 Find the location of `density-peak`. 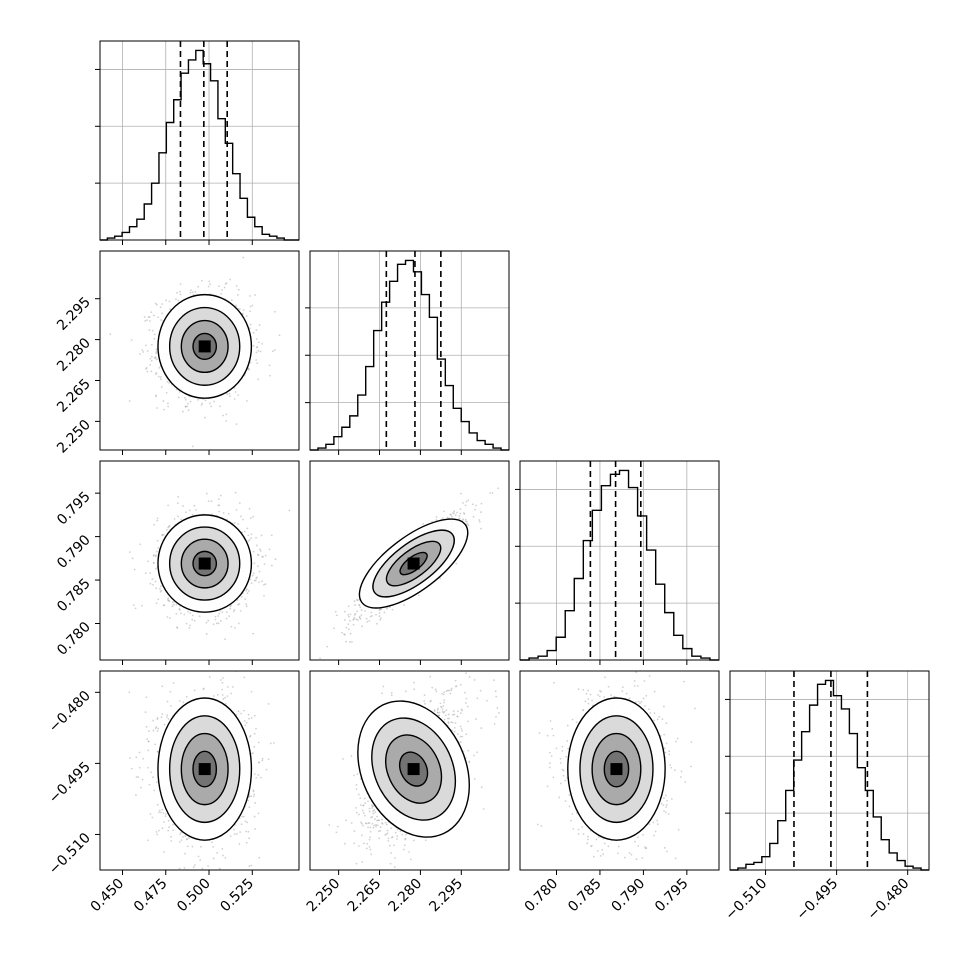

density-peak is located at coordinates (204, 563).